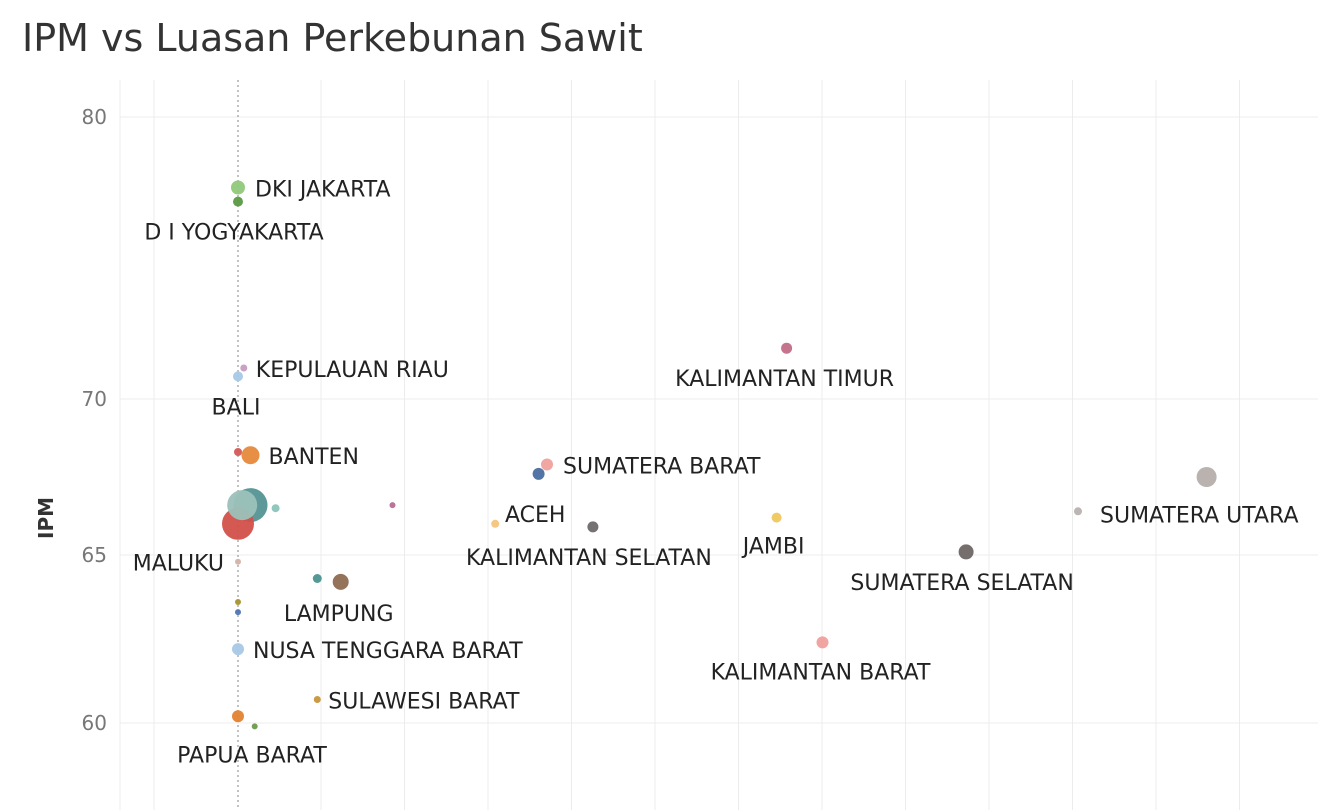 This screenshot has height=810, width=1318. I want to click on point-label: ACEH, so click(535, 515).